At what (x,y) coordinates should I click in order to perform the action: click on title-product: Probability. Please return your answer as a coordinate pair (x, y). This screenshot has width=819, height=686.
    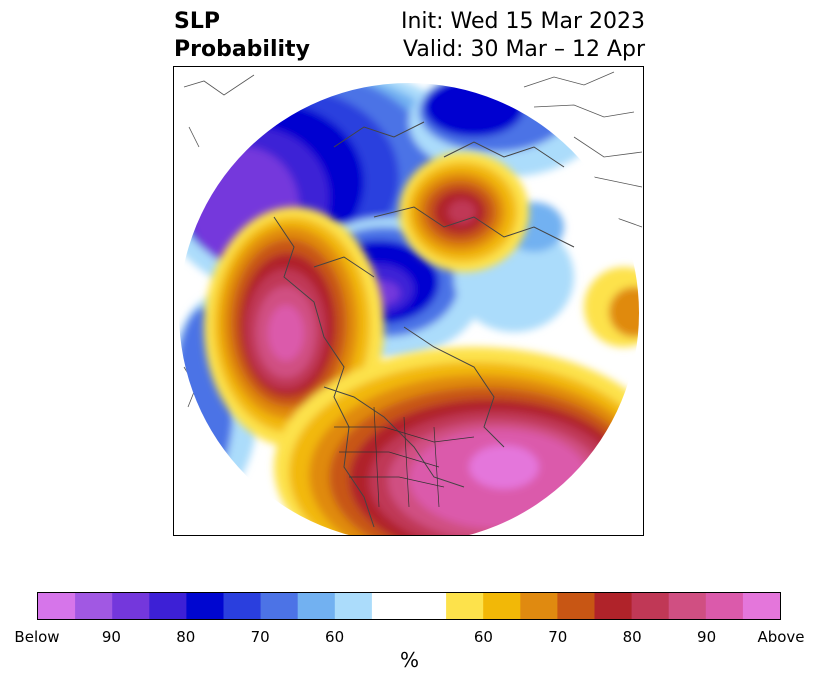
    Looking at the image, I should click on (242, 49).